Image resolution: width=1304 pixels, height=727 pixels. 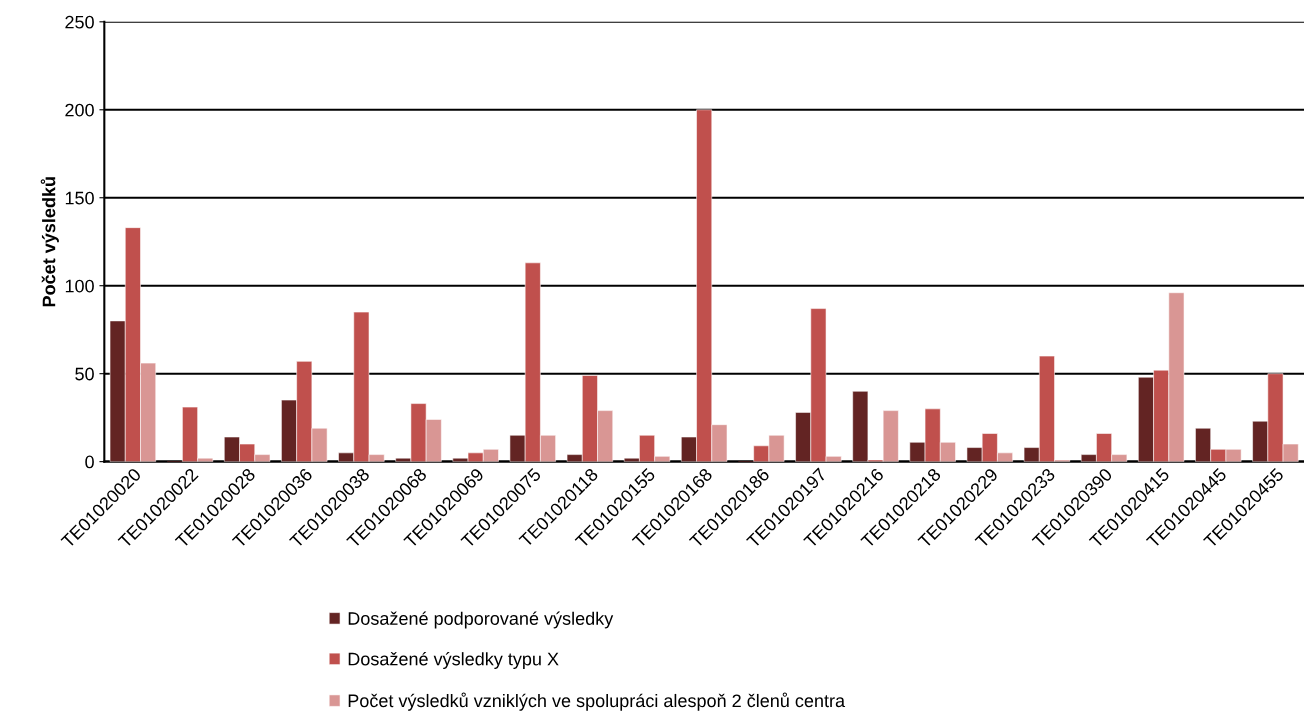 I want to click on legend-label: Počet výsledků vzniklých ve spolupráci alespoň 2 členů centra, so click(x=597, y=701).